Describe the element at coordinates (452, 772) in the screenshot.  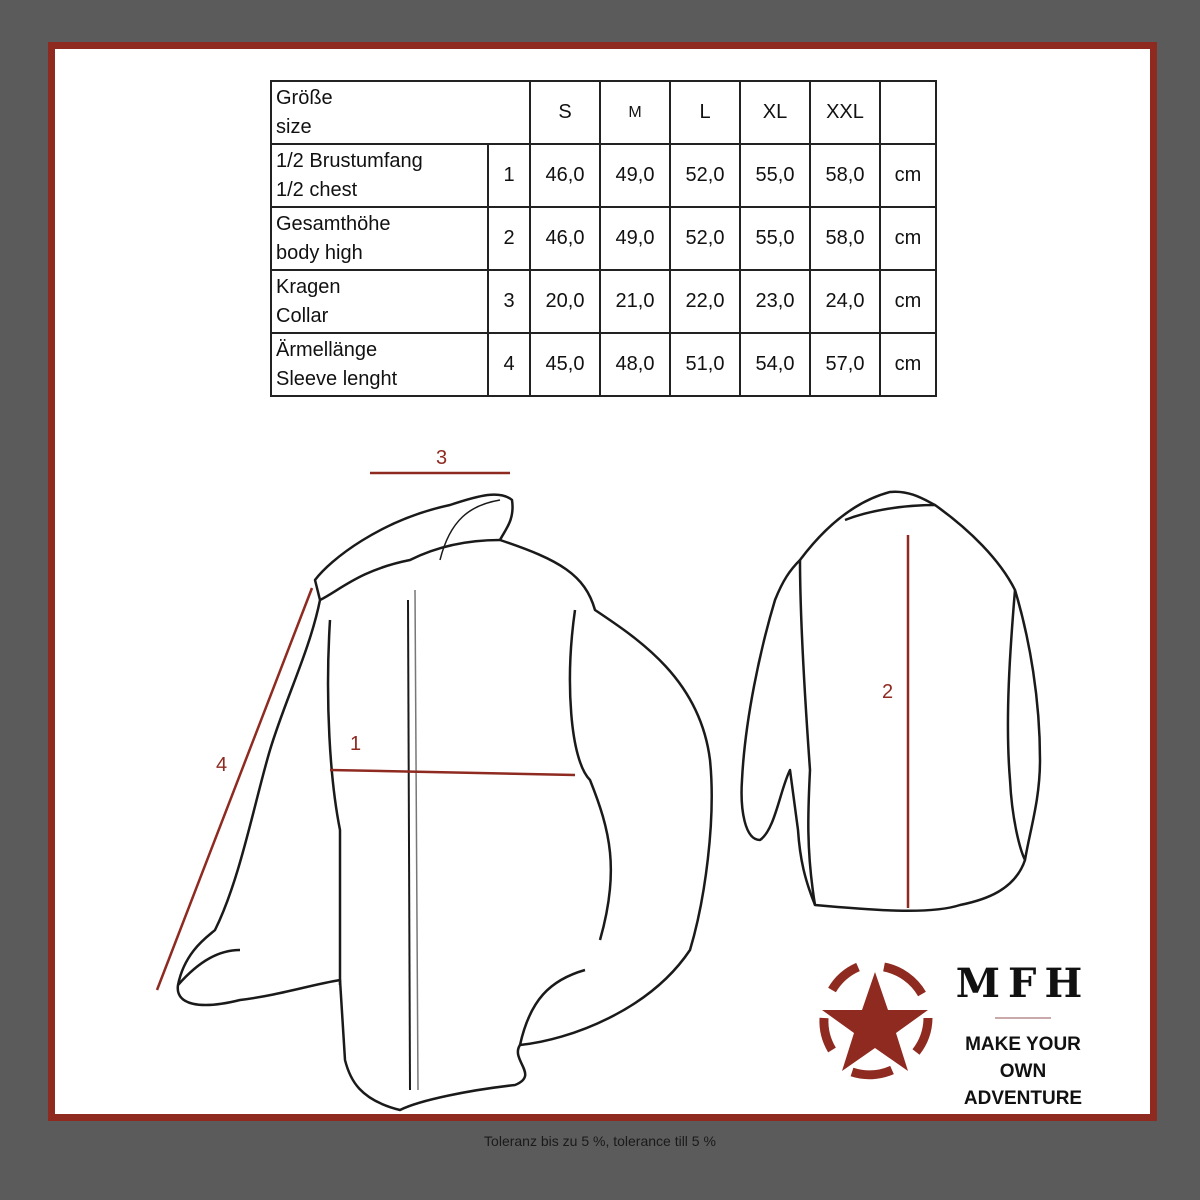
I see `chest-measure-line` at that location.